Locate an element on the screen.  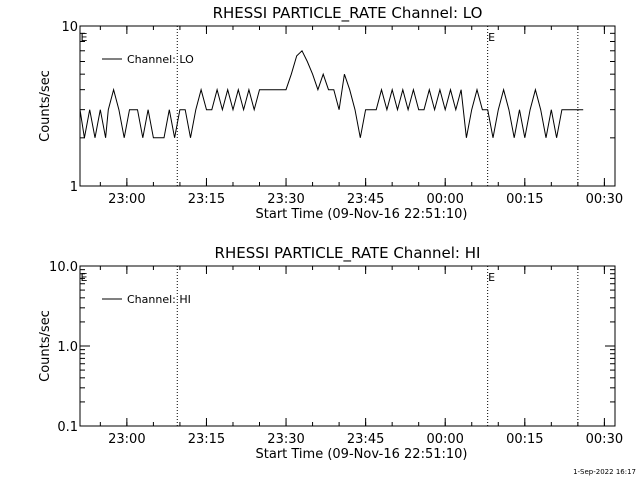
y-tick-label: 10 is located at coordinates (69, 27).